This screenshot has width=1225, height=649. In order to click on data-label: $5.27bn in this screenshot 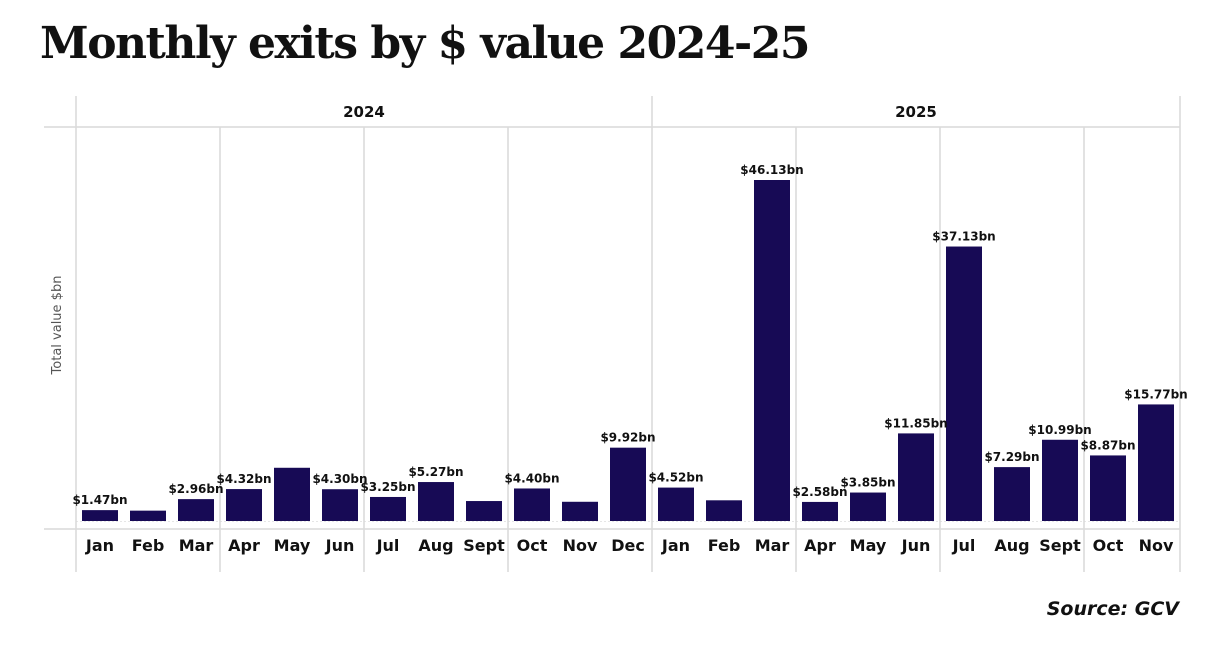, I will do `click(435, 472)`.